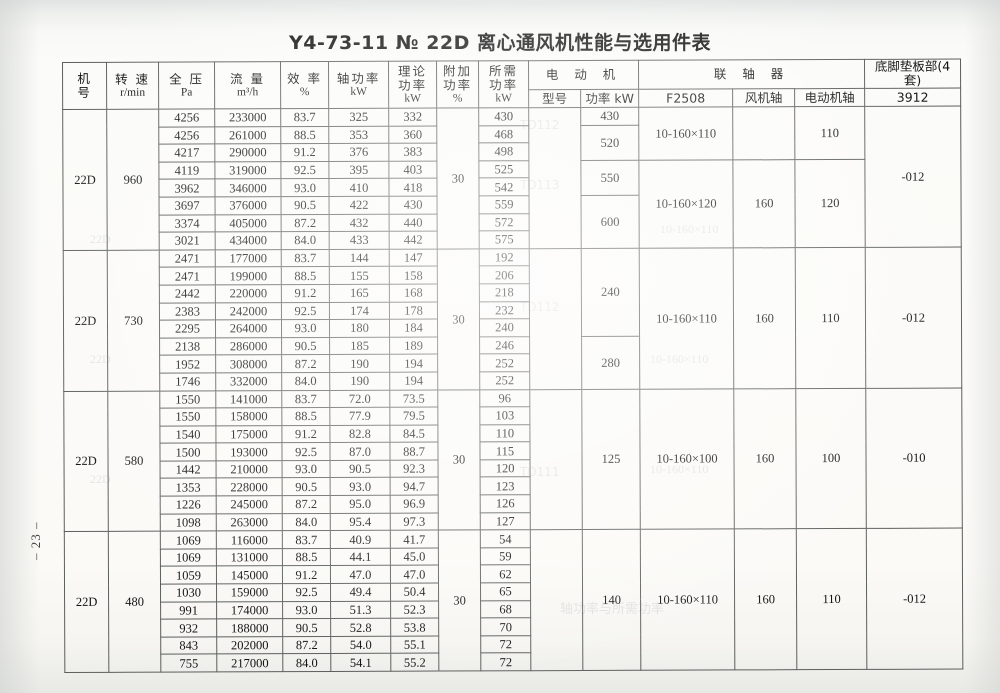  What do you see at coordinates (305, 328) in the screenshot?
I see `cell-efficiency: 93.0` at bounding box center [305, 328].